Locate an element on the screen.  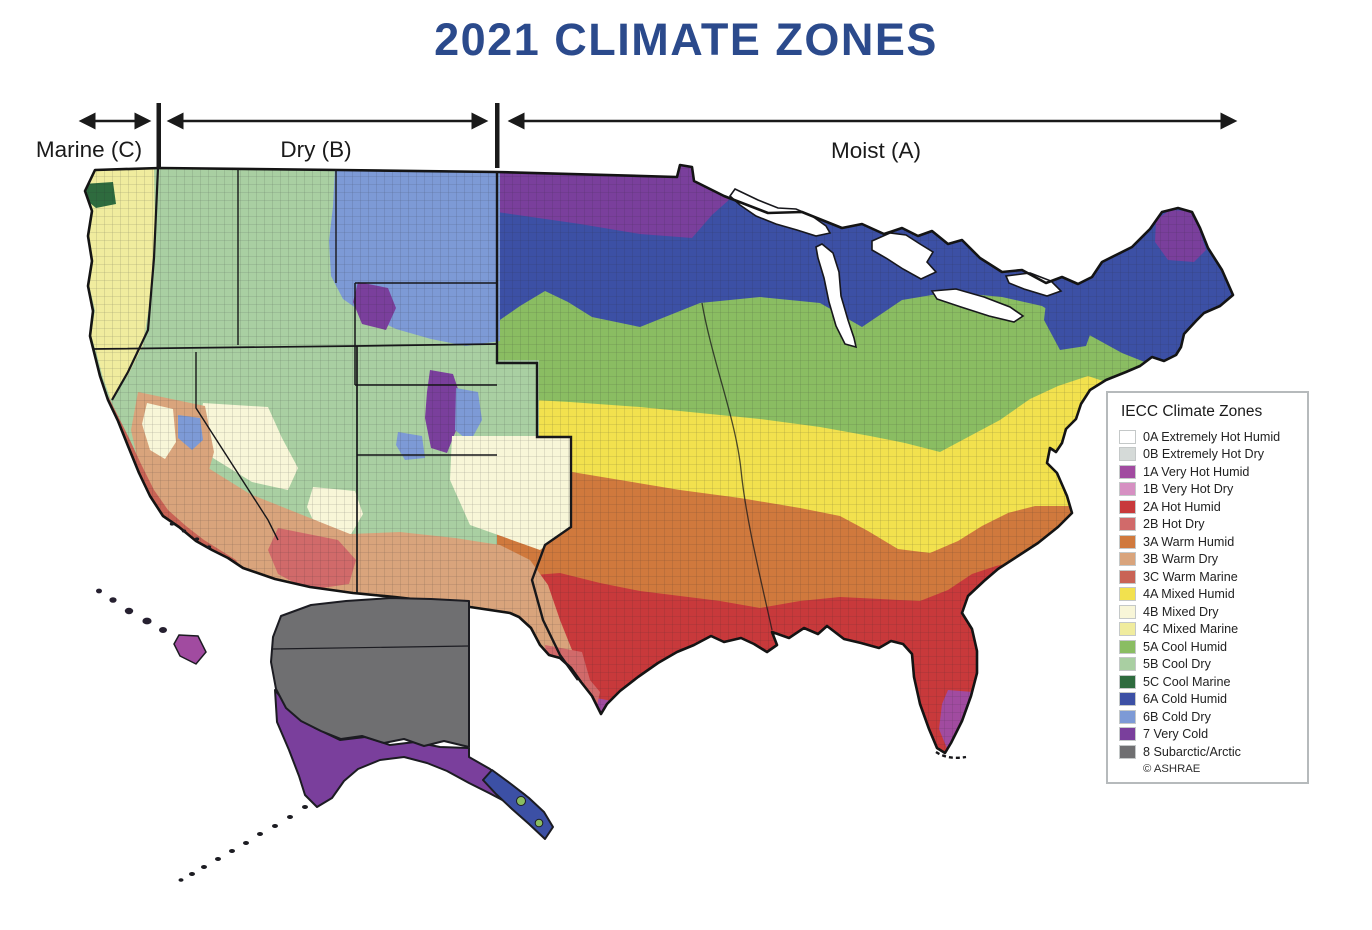
marine-dry-boundary is located at coordinates (135, 284).